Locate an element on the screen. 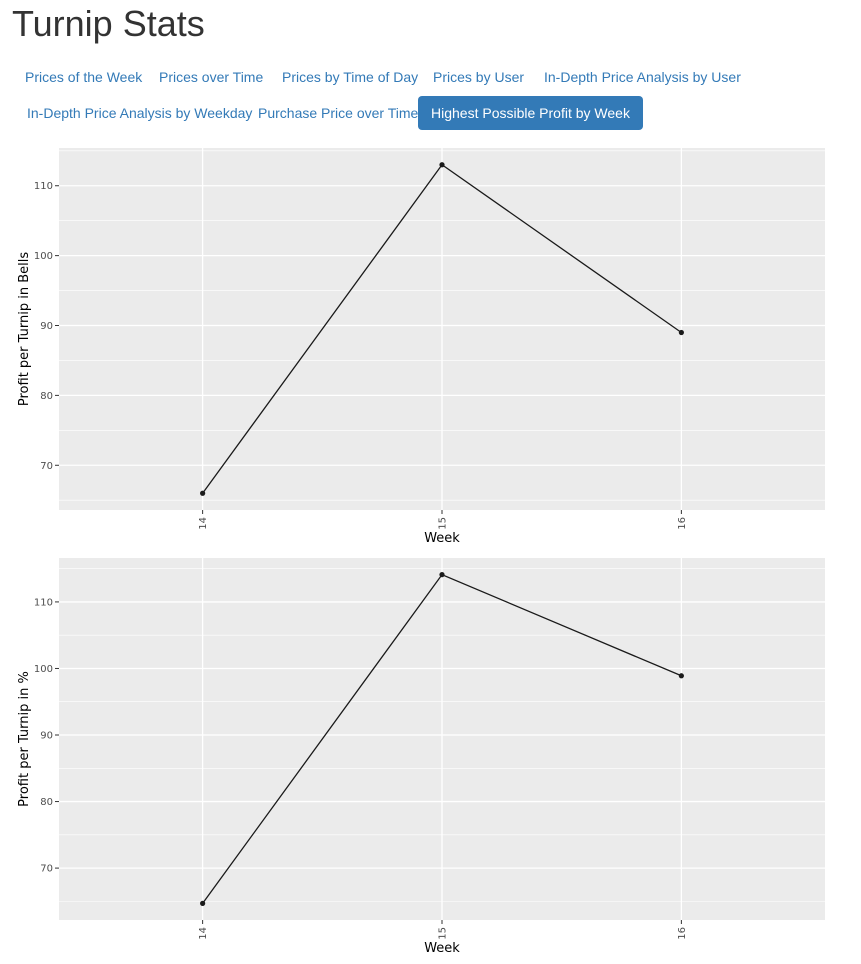  y-axis-title: Profit per Turnip in Bells is located at coordinates (24, 329).